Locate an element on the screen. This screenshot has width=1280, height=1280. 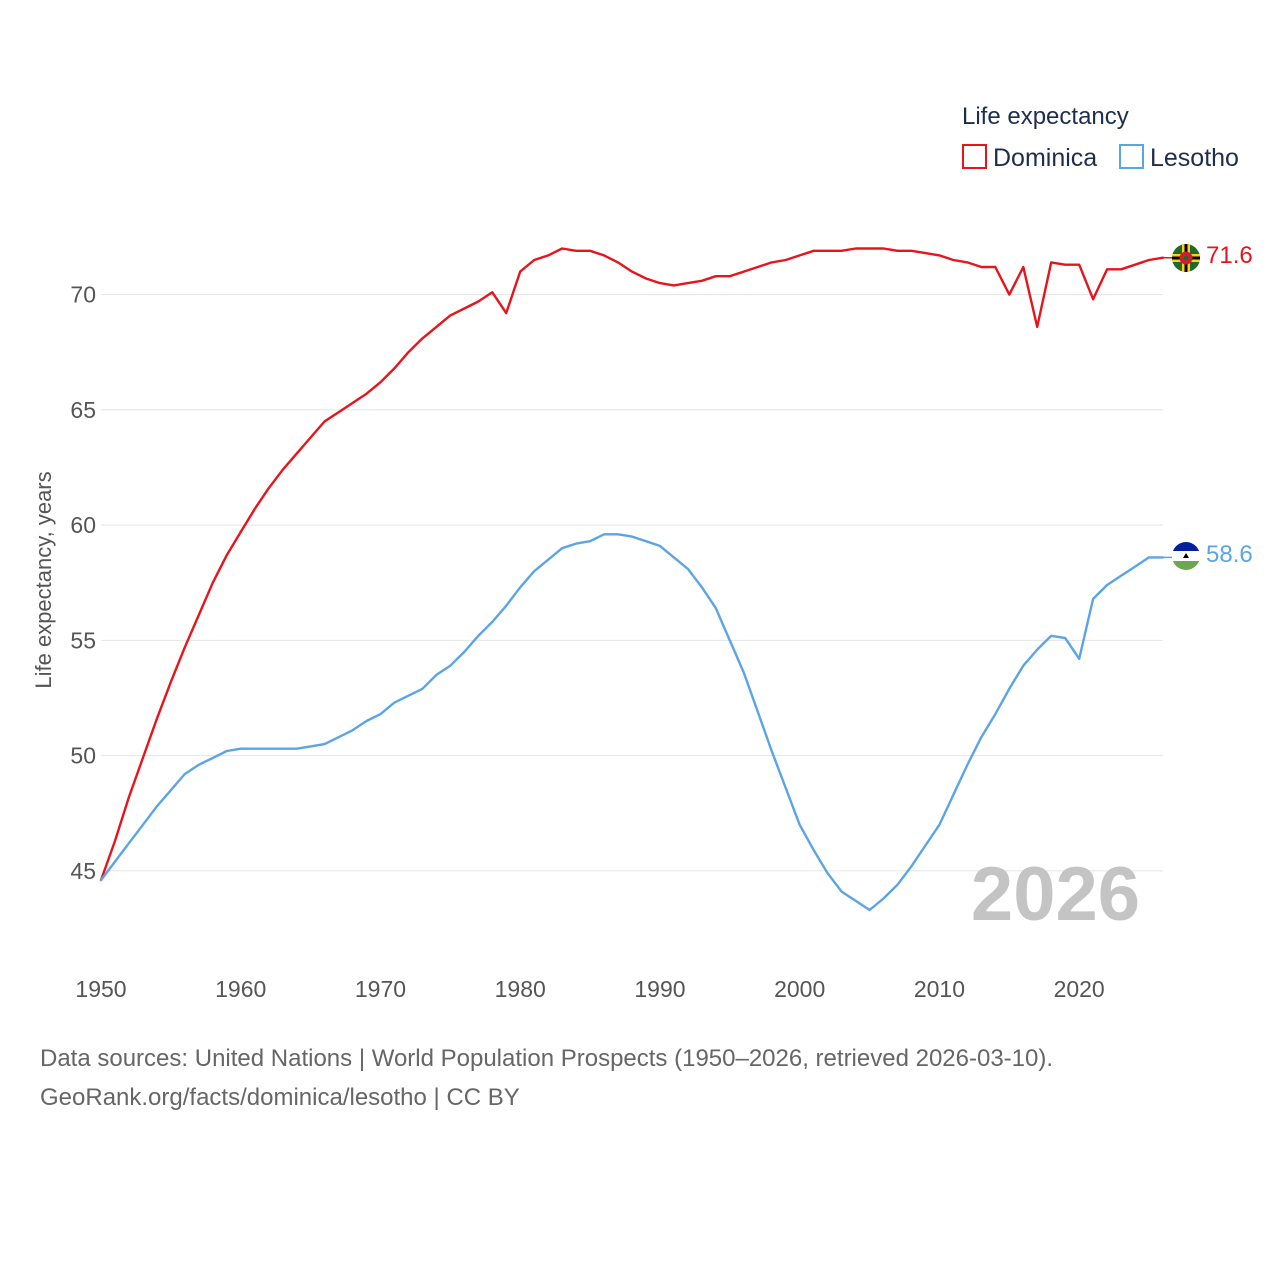
y-tick-label: 70 is located at coordinates (83, 295).